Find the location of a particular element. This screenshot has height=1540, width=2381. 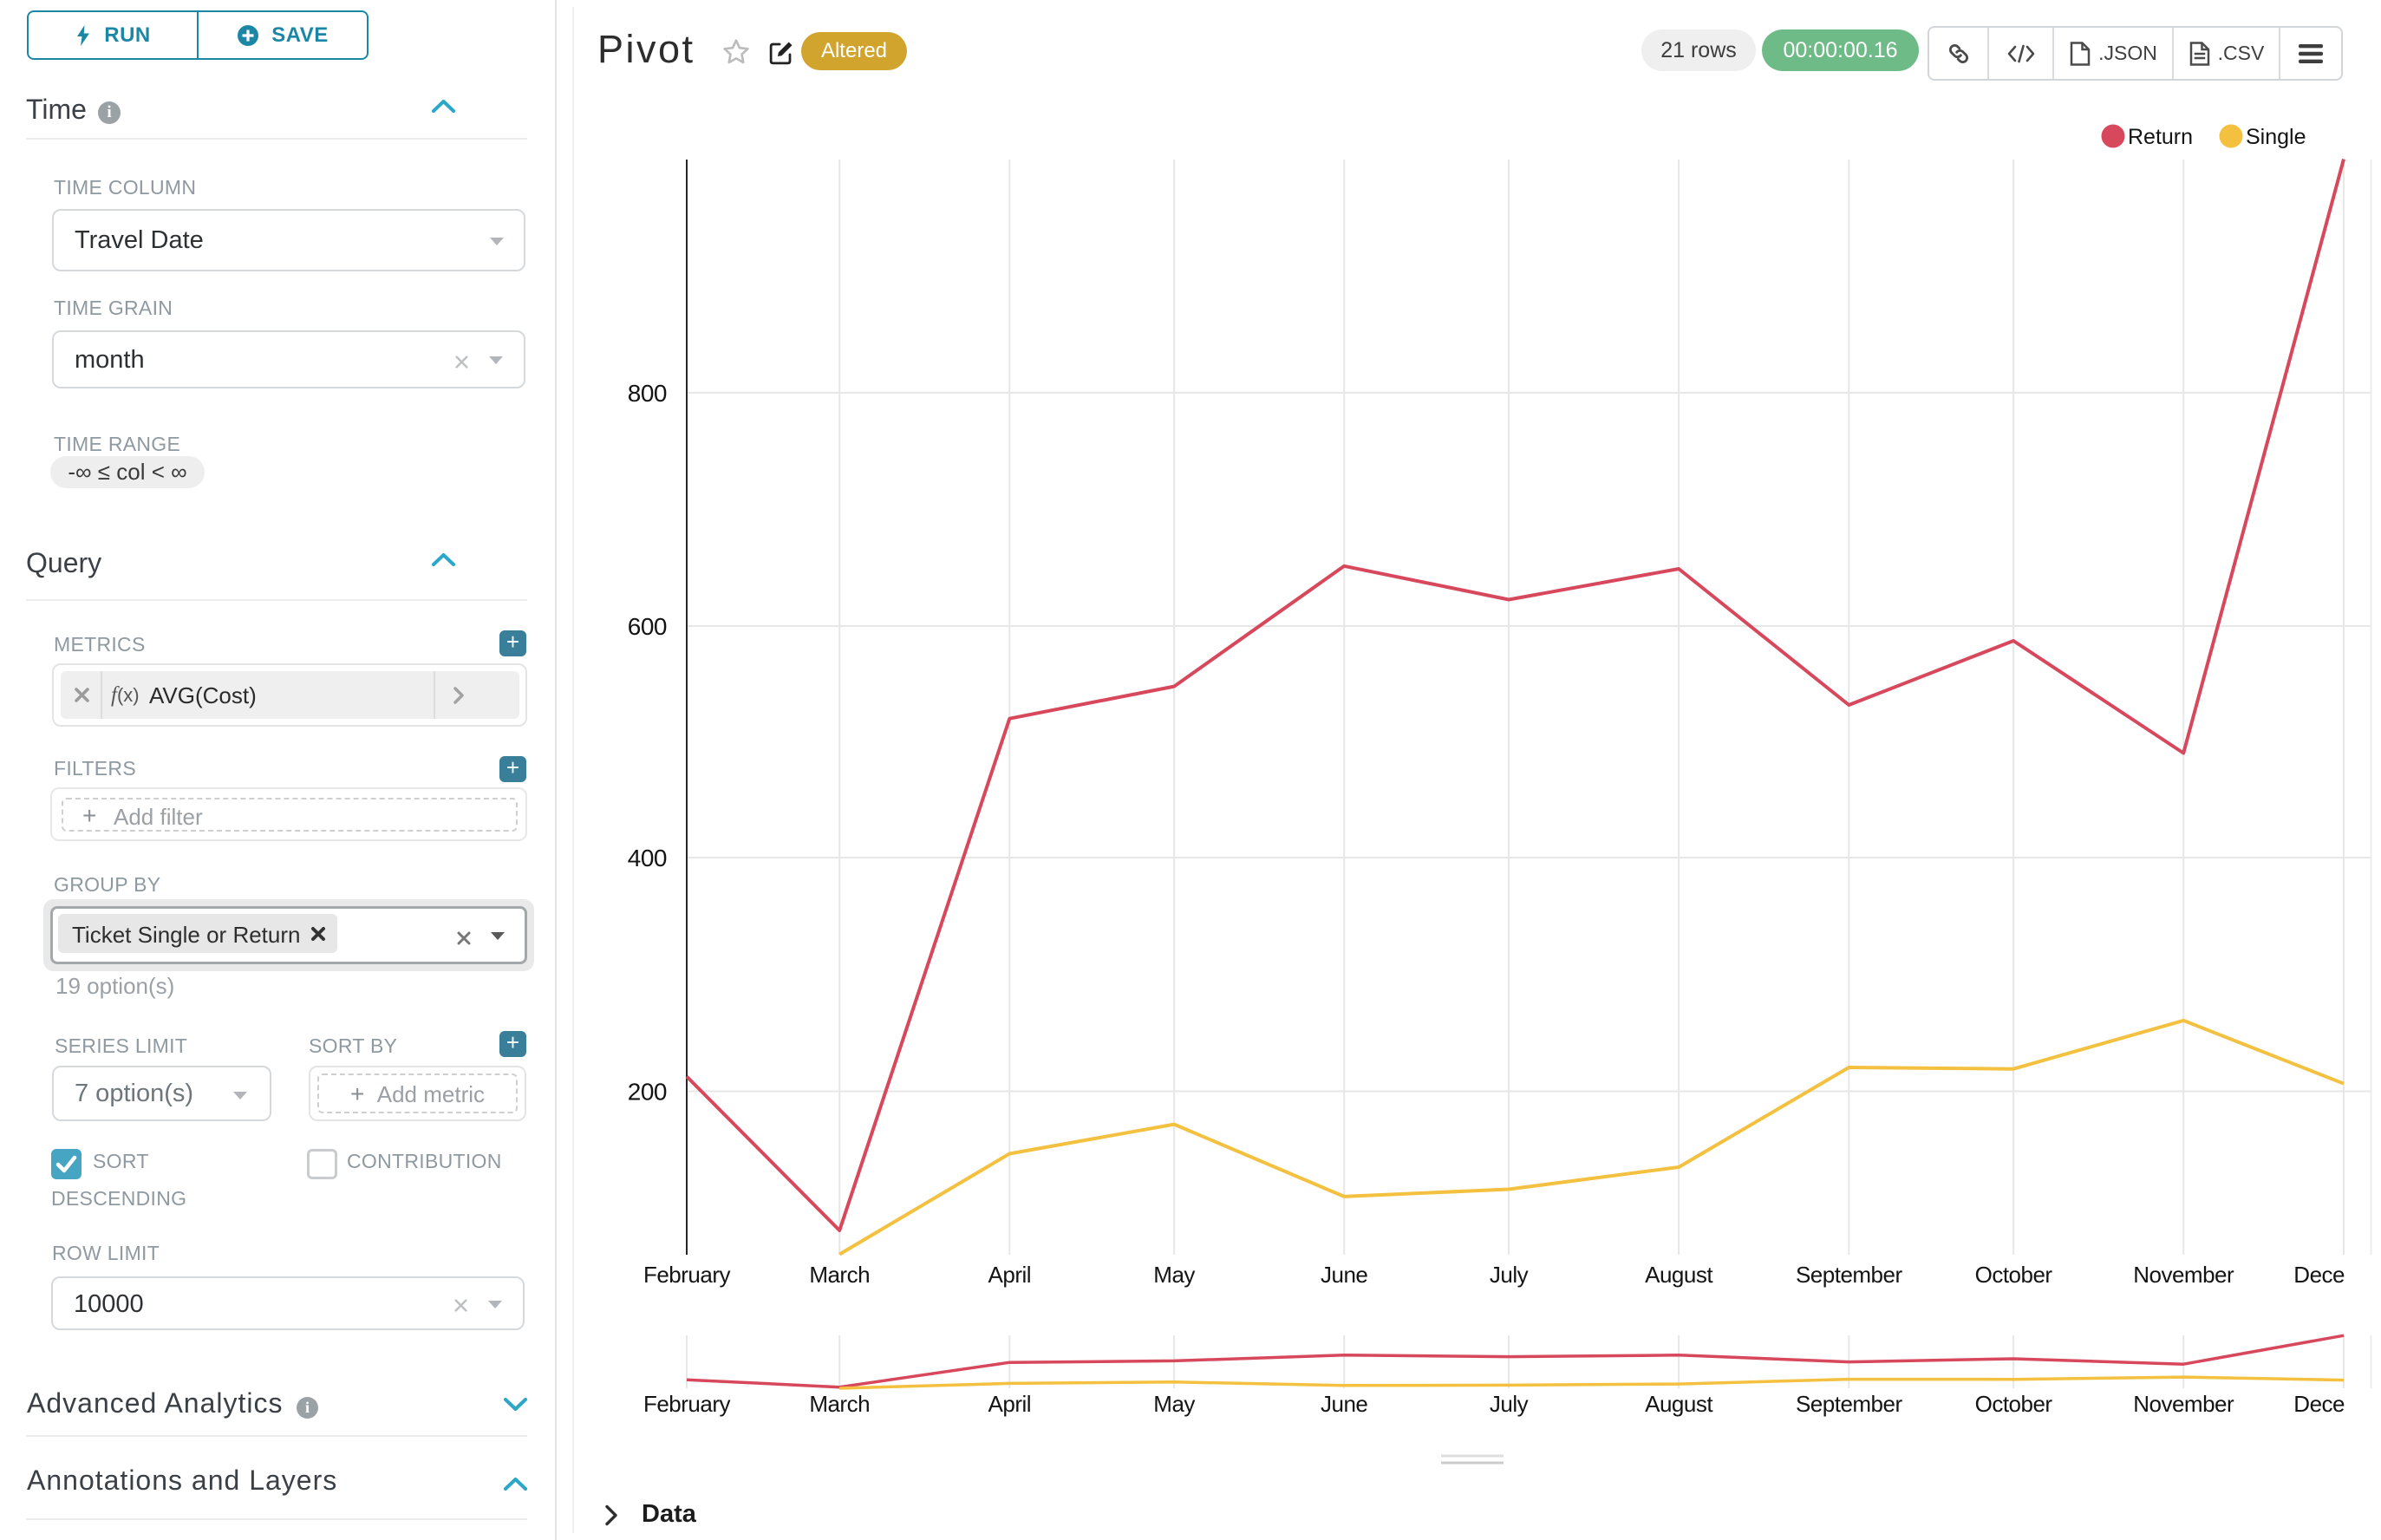

svg-text: 600 is located at coordinates (648, 626).